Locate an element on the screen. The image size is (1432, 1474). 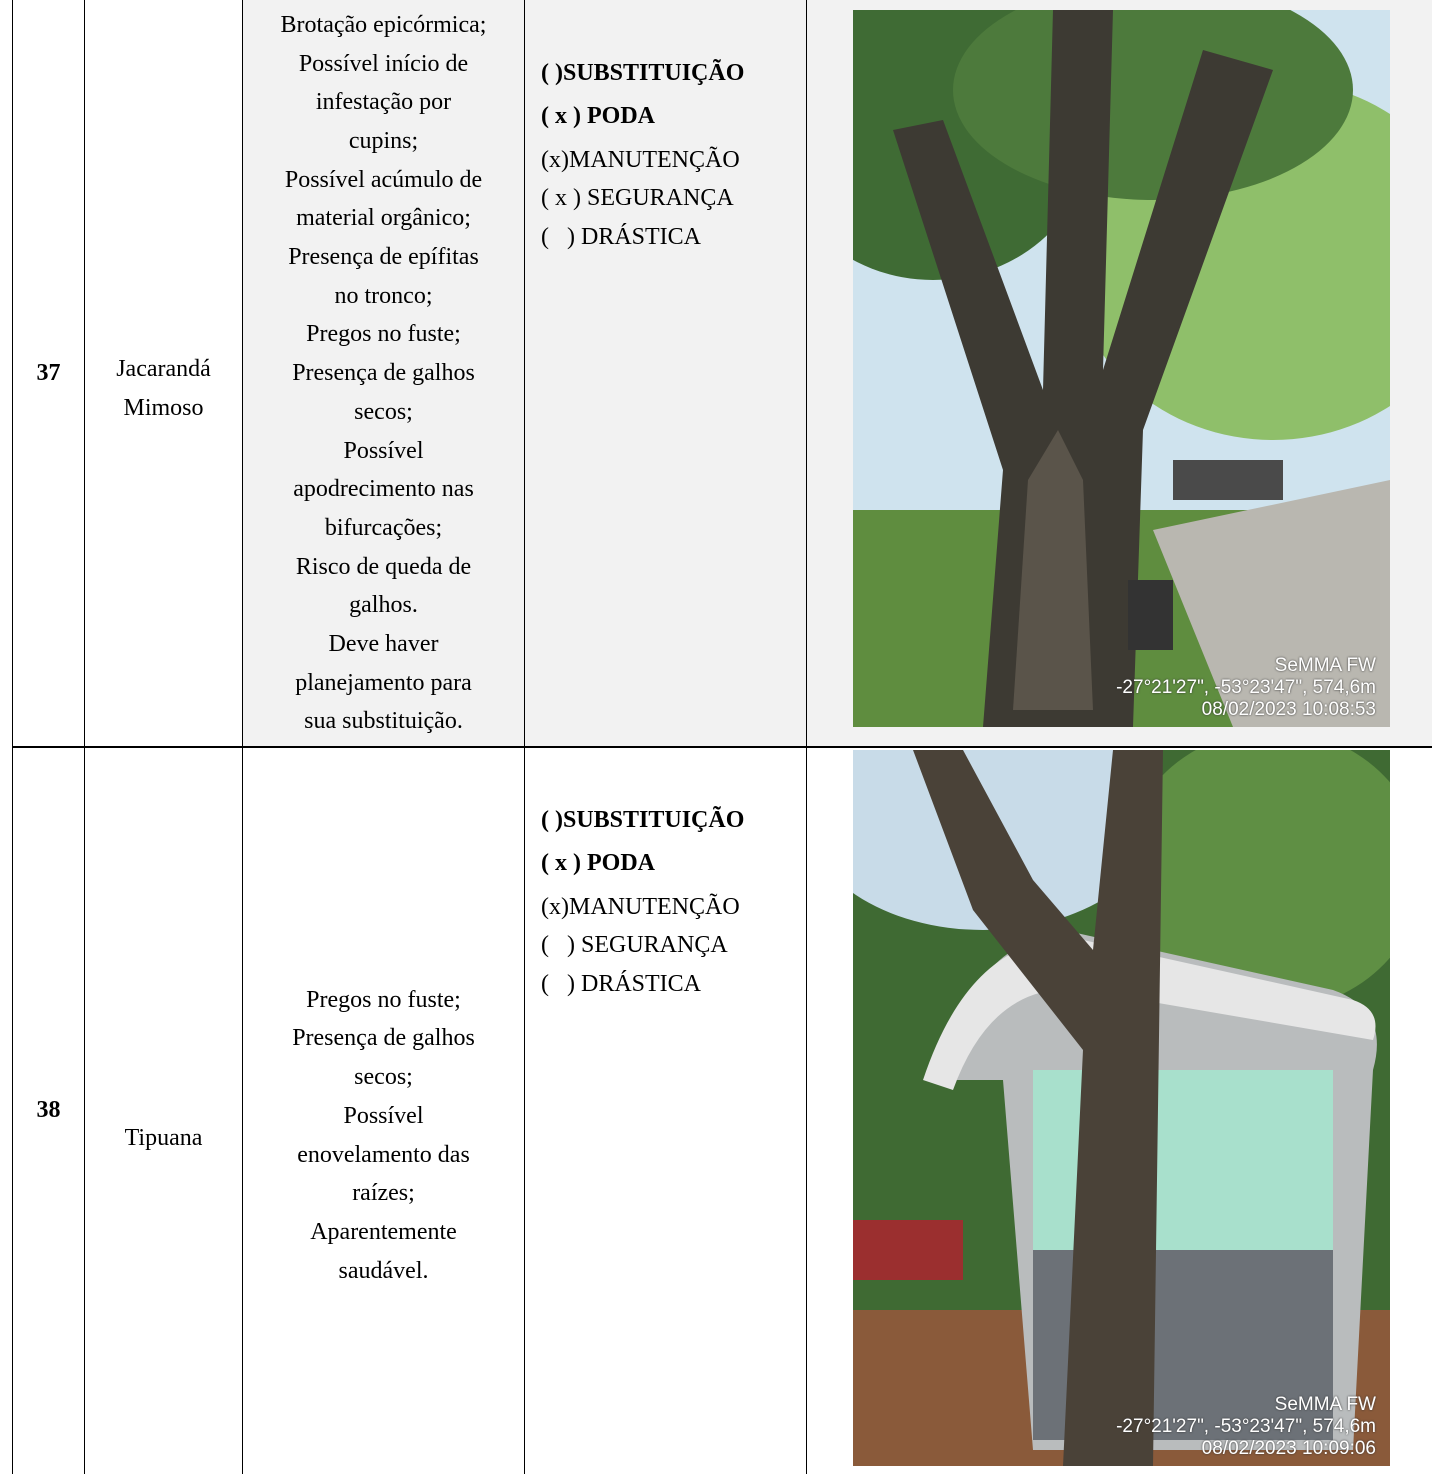
problem-line: Aparentemente is located at coordinates (383, 1231).